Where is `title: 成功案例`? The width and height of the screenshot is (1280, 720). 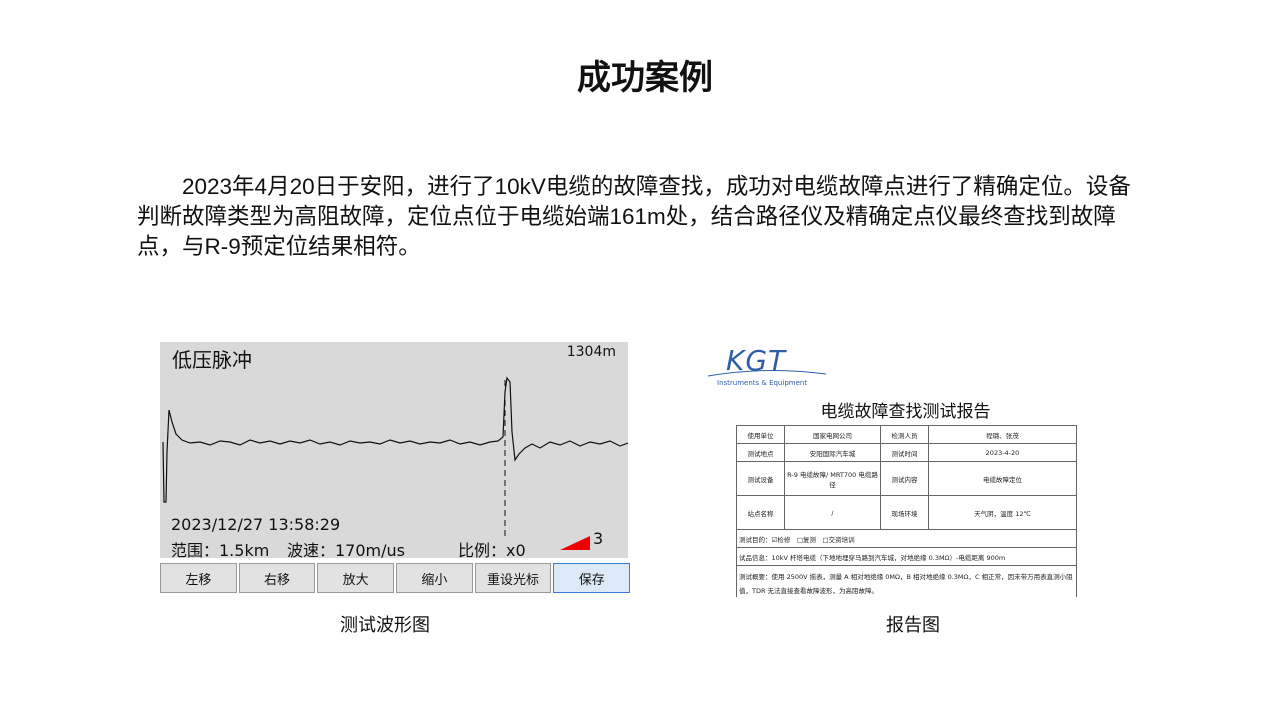
title: 成功案例 is located at coordinates (645, 78).